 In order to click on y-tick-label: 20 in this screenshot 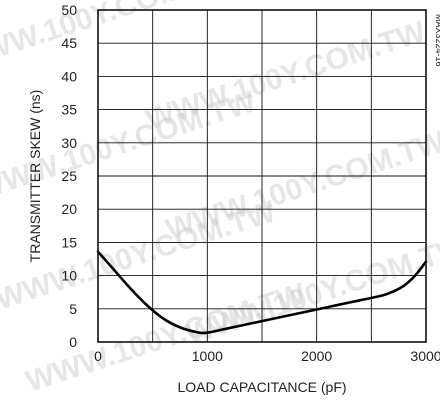, I will do `click(69, 209)`.